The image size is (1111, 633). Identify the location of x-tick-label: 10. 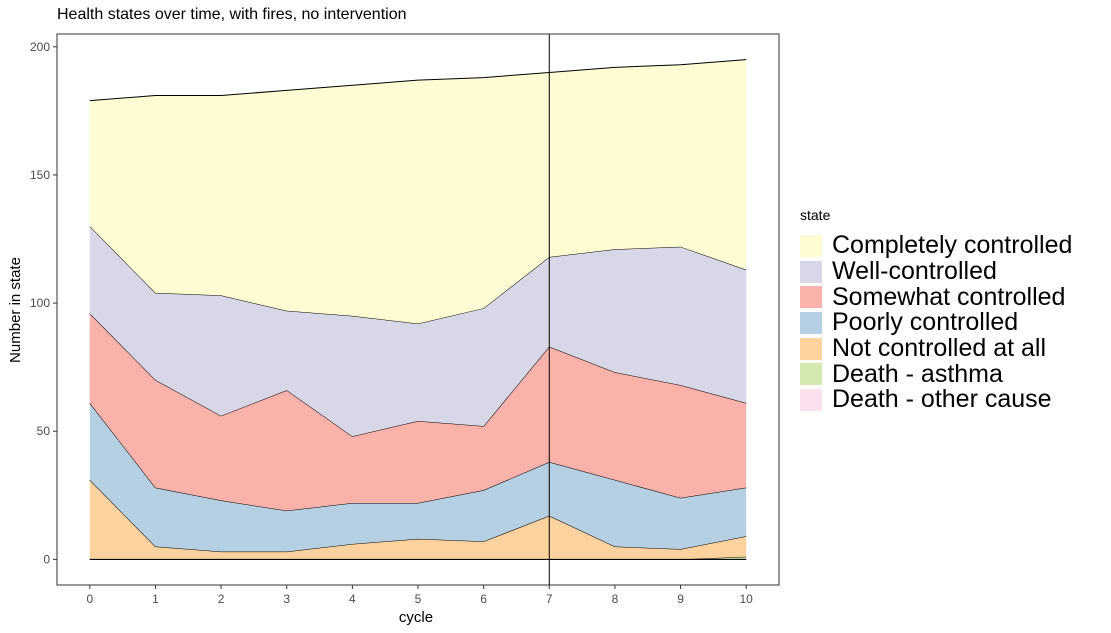
(747, 599).